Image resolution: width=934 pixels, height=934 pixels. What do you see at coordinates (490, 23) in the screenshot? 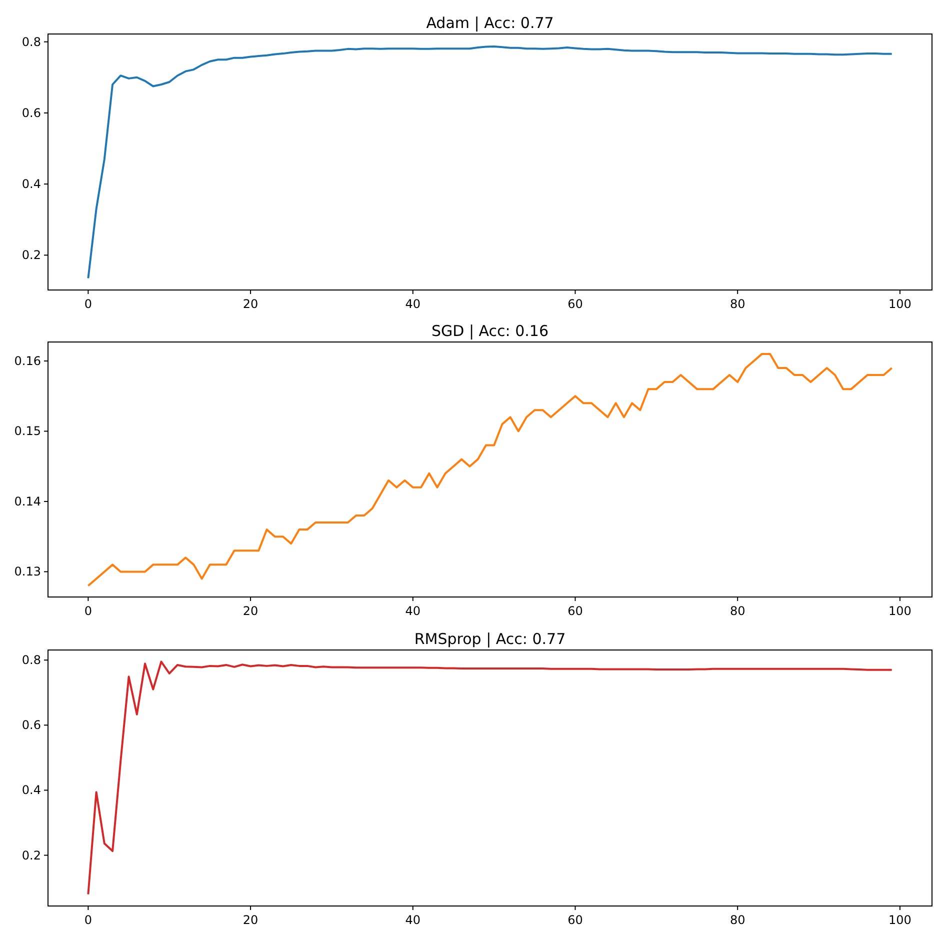
I see `chart-title: Adam | Acc: 0.77` at bounding box center [490, 23].